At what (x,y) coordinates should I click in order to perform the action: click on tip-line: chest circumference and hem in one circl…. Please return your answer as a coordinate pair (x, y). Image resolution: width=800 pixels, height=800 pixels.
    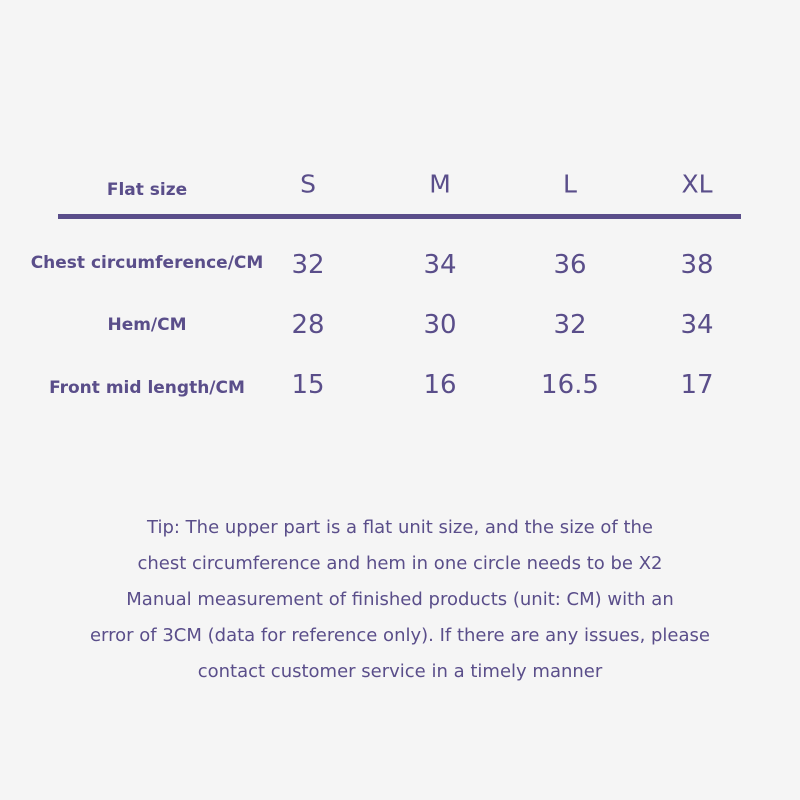
    Looking at the image, I should click on (400, 563).